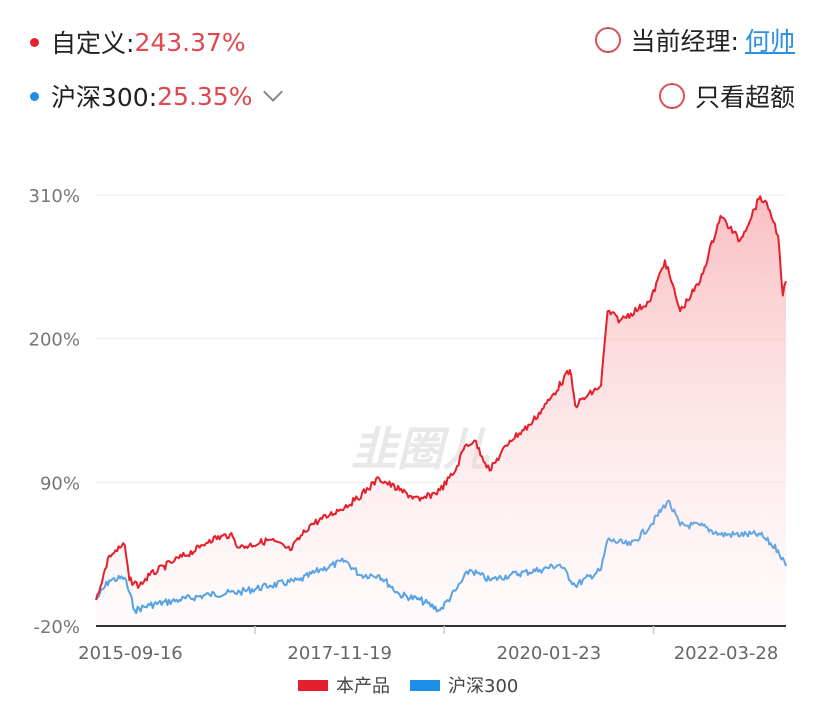  What do you see at coordinates (54, 196) in the screenshot?
I see `y-tick-label: 310%` at bounding box center [54, 196].